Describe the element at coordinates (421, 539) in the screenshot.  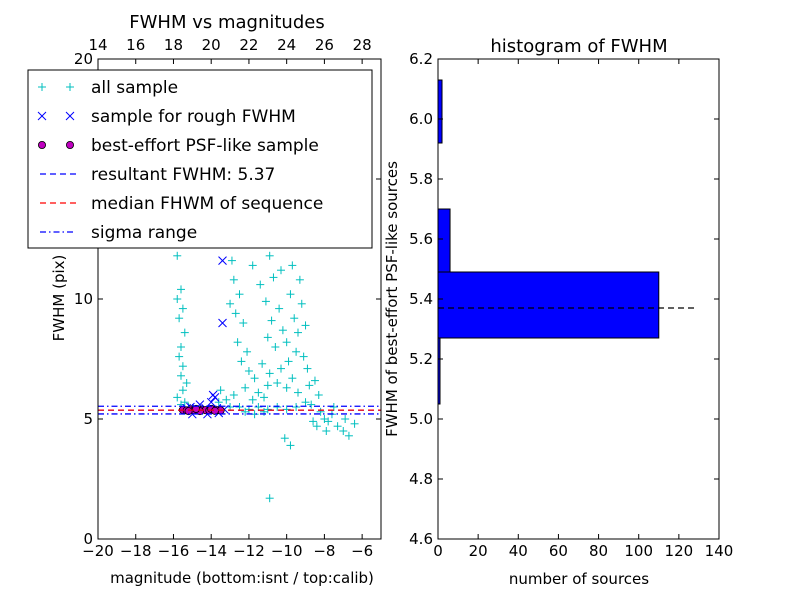
I see `y-tick-label: 4.6` at that location.